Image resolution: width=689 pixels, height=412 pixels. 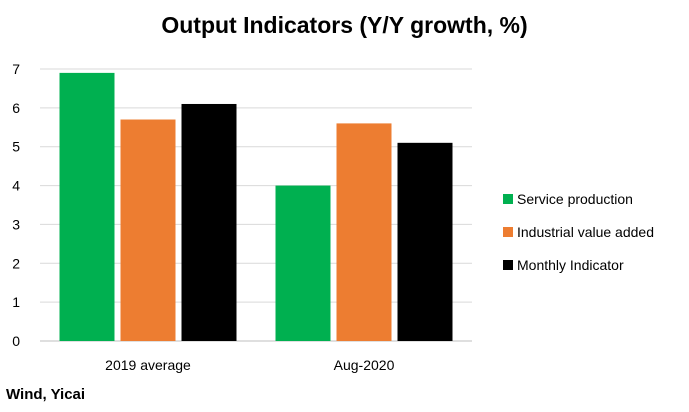 I want to click on chart-title: Output Indicators (Y/Y growth, %), so click(x=344, y=25).